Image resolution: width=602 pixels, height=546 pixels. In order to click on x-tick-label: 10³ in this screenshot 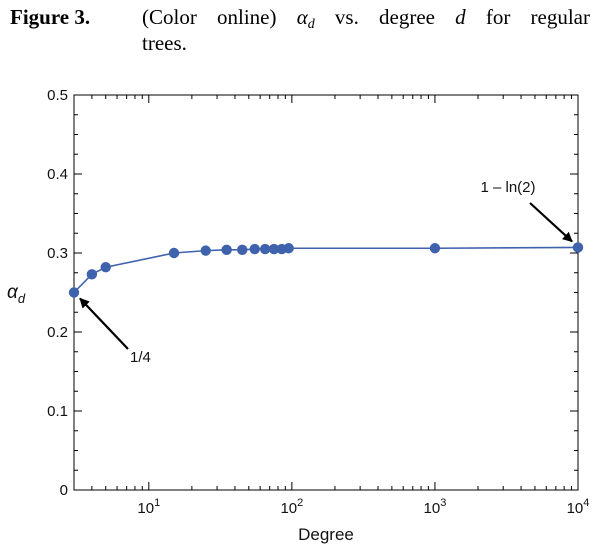, I will do `click(435, 507)`.